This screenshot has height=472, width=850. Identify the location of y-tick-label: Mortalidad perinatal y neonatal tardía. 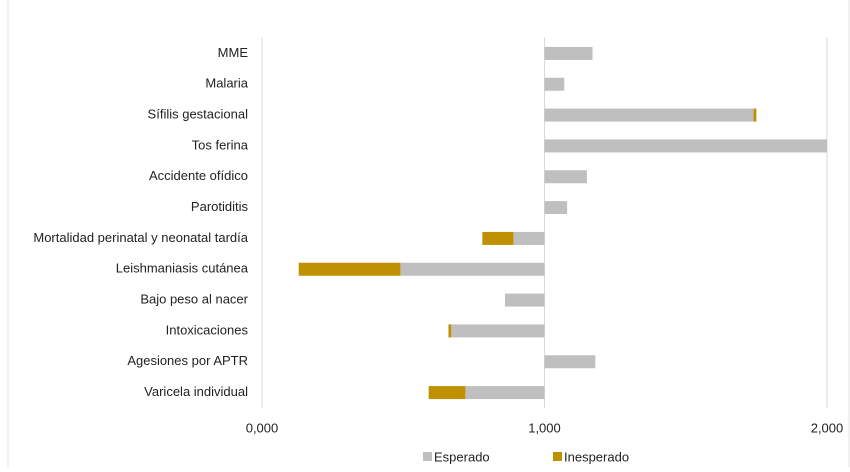
(140, 237).